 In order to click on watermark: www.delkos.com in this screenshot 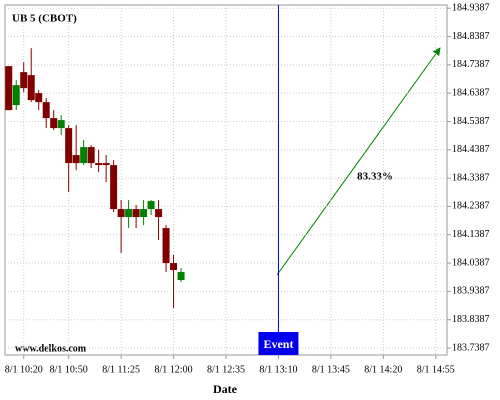, I will do `click(51, 348)`.